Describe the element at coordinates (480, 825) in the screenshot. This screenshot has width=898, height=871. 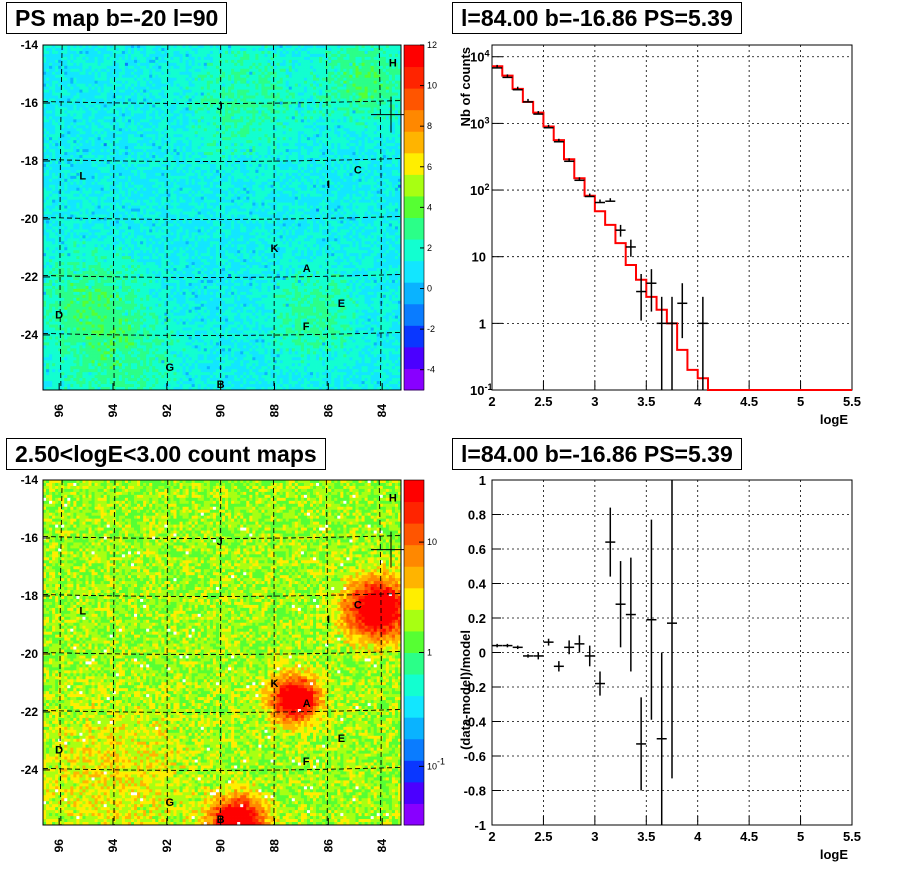
I see `y-tick-label: -1` at that location.